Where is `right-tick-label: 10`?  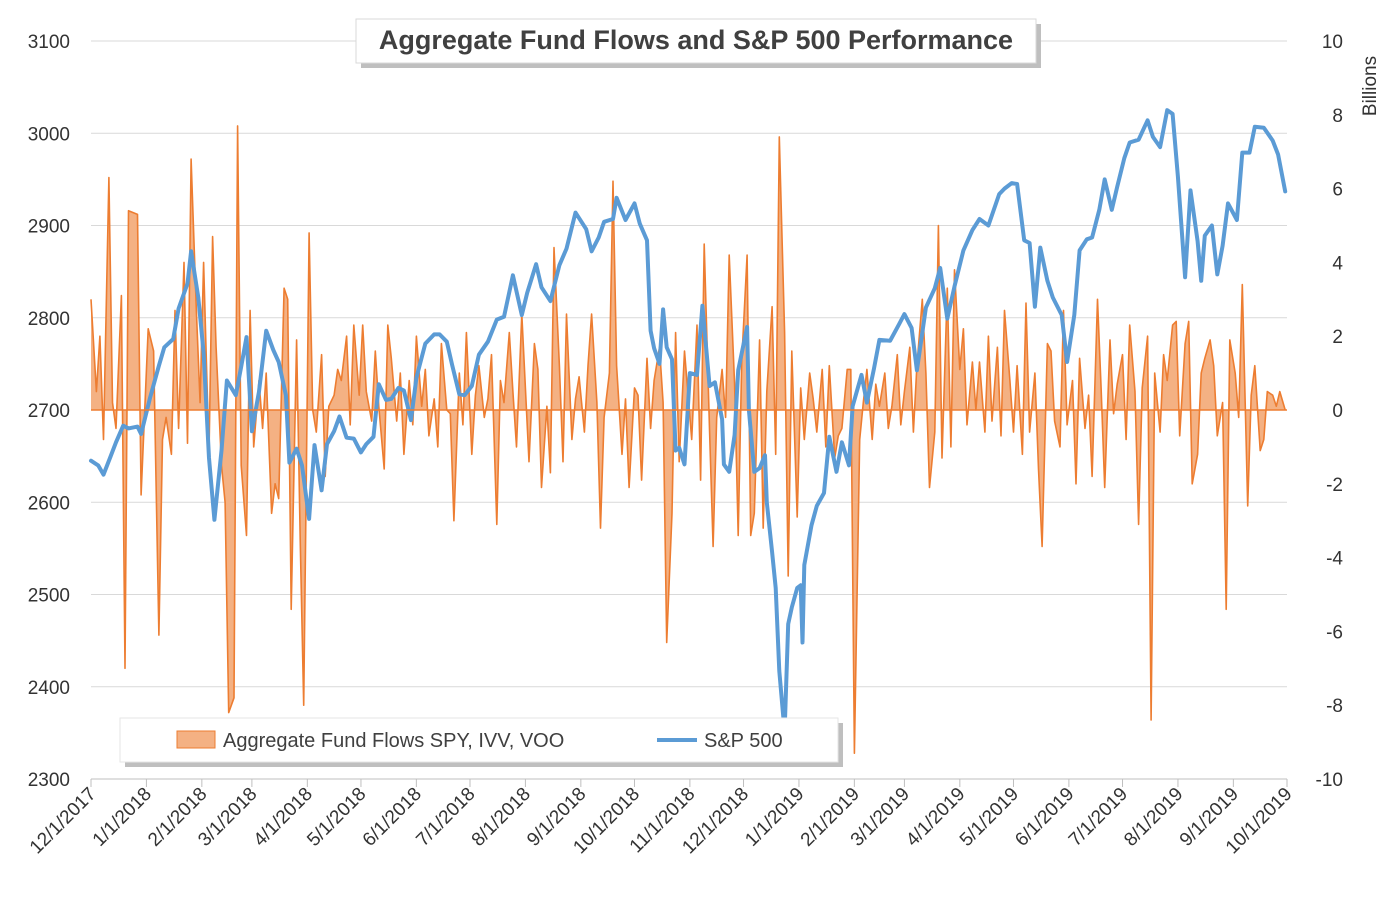
right-tick-label: 10 is located at coordinates (1332, 42).